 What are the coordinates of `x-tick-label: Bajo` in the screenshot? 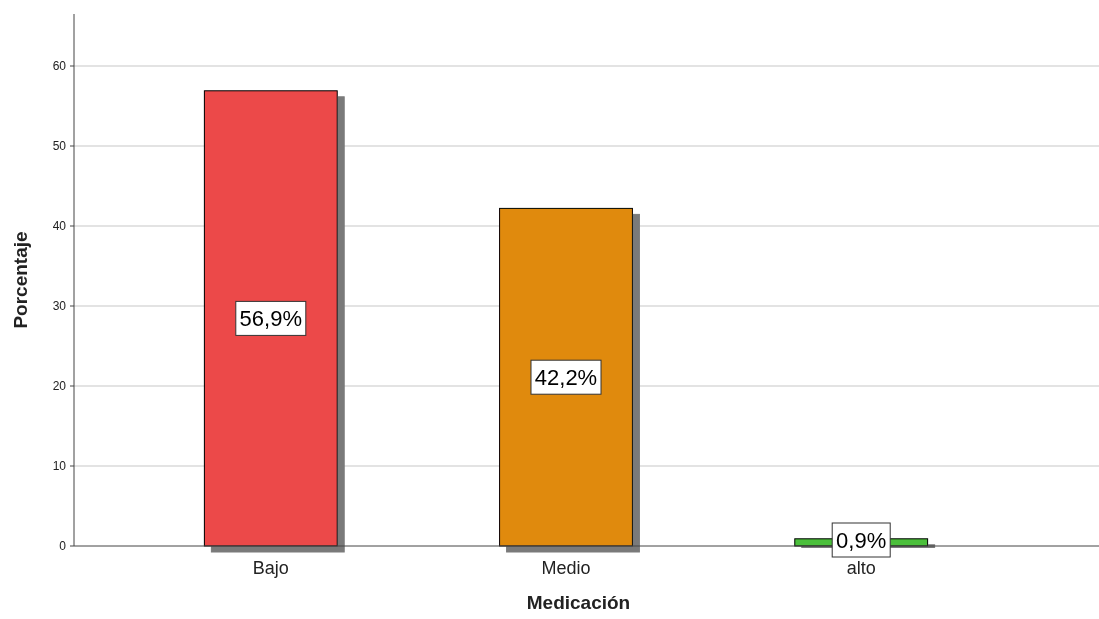 It's located at (270, 568).